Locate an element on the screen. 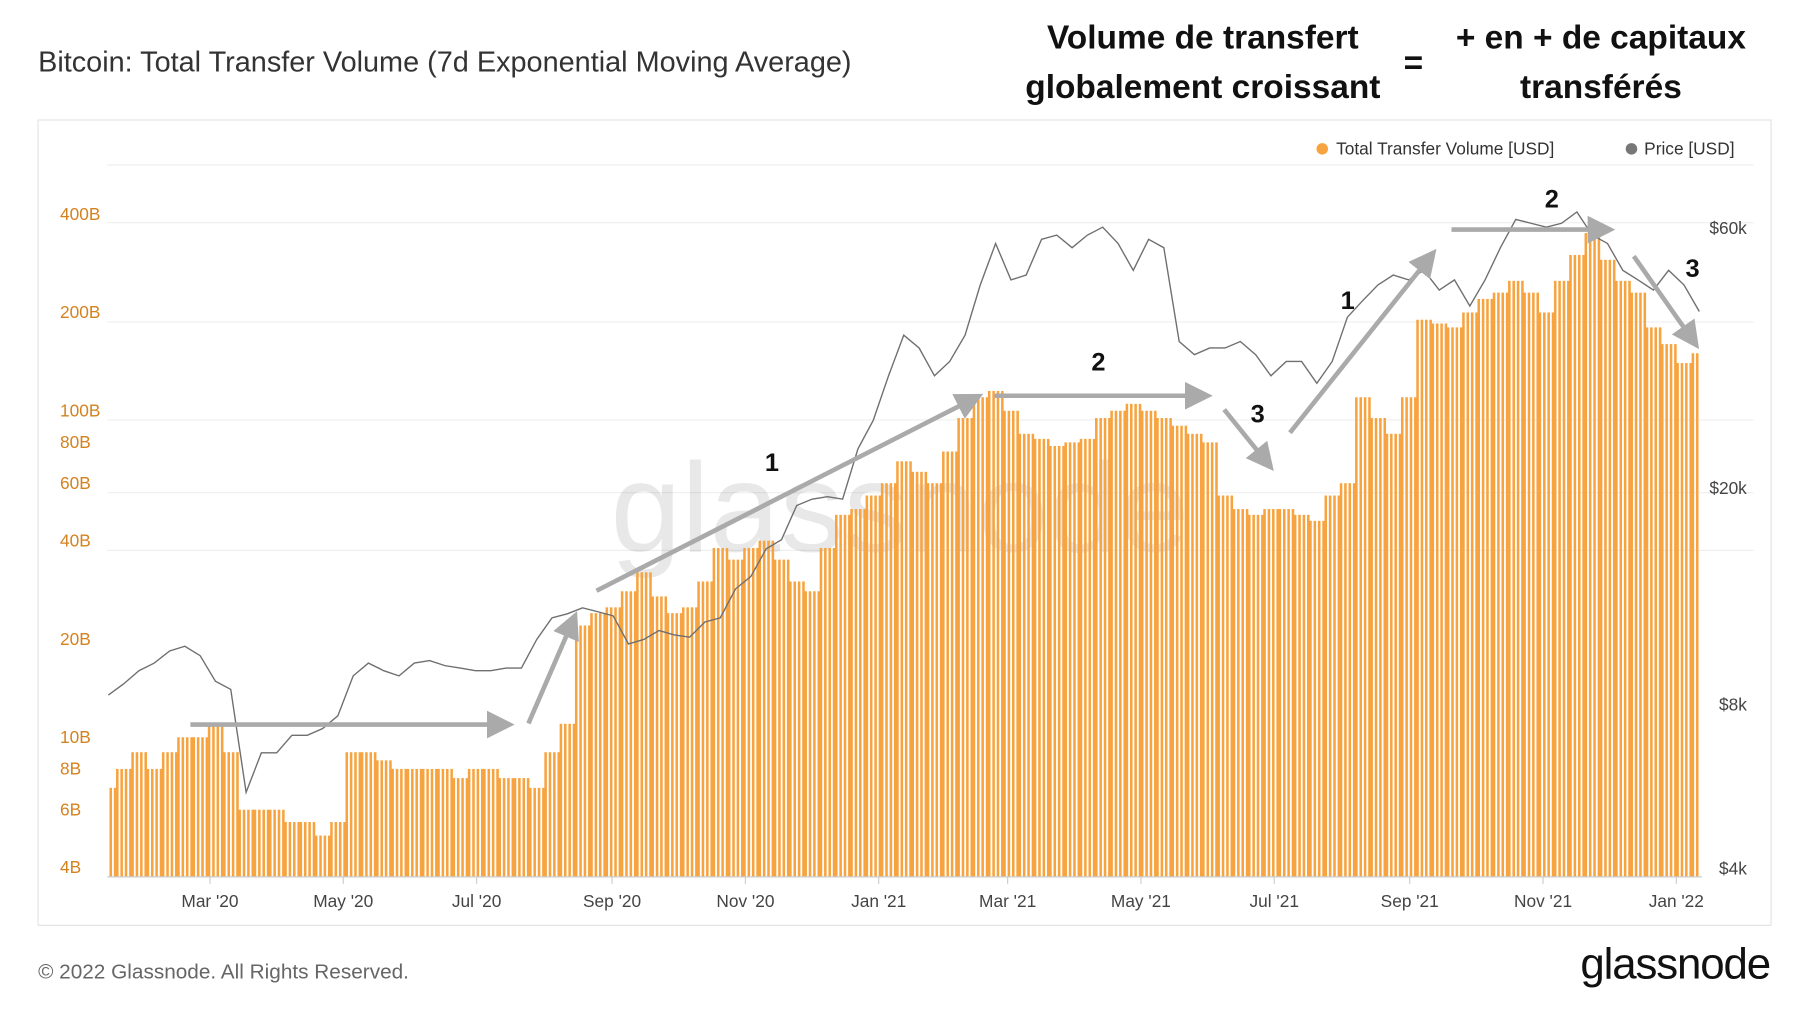  legend-price-label: Price [USD] is located at coordinates (1689, 149).